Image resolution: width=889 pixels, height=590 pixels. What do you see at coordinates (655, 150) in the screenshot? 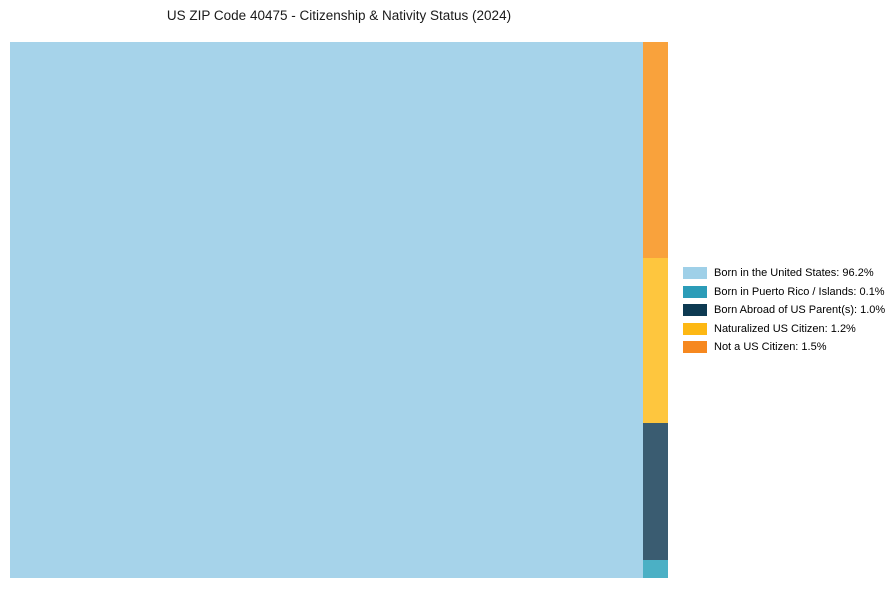
I see `treemap-tile-not-citizen` at bounding box center [655, 150].